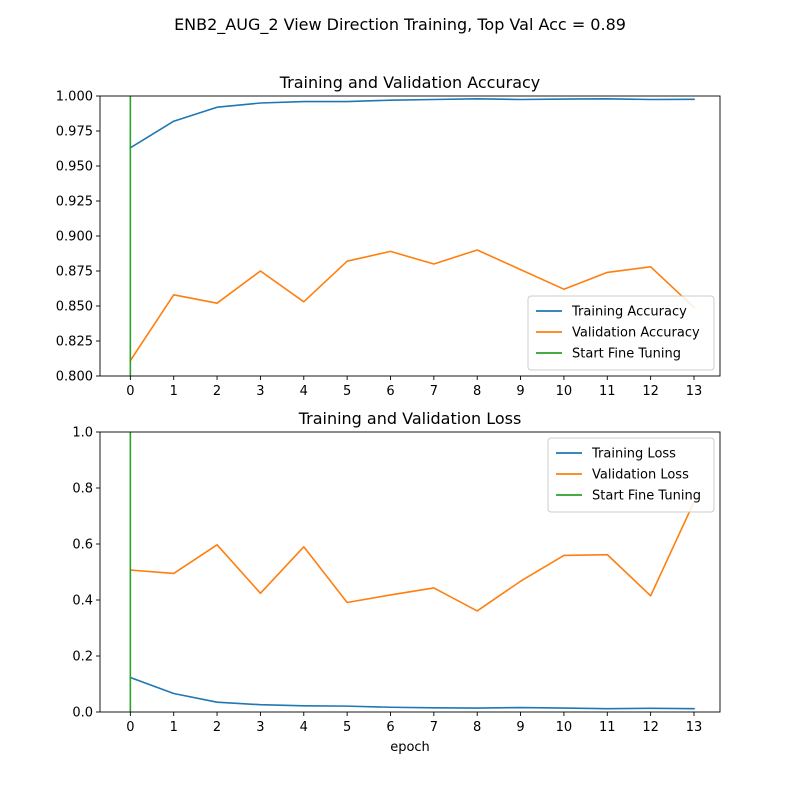  Describe the element at coordinates (412, 556) in the screenshot. I see `validation-loss-line` at that location.